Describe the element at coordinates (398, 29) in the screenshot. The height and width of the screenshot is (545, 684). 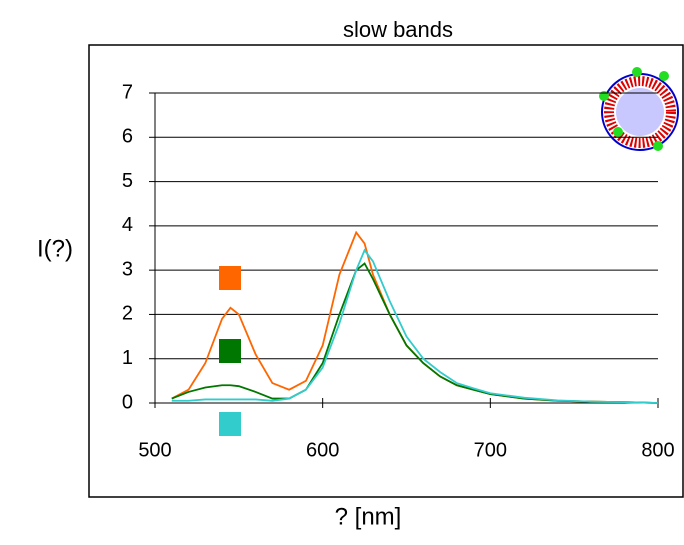
I see `chart-title: slow bands` at that location.